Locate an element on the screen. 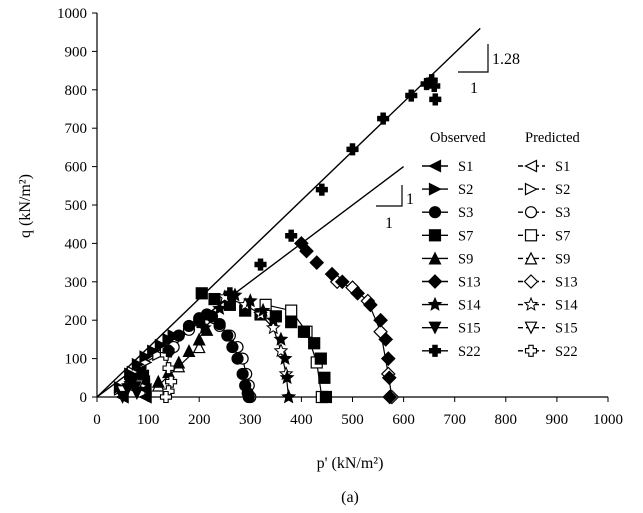  legend-label-s9-predicted: S9 is located at coordinates (562, 259).